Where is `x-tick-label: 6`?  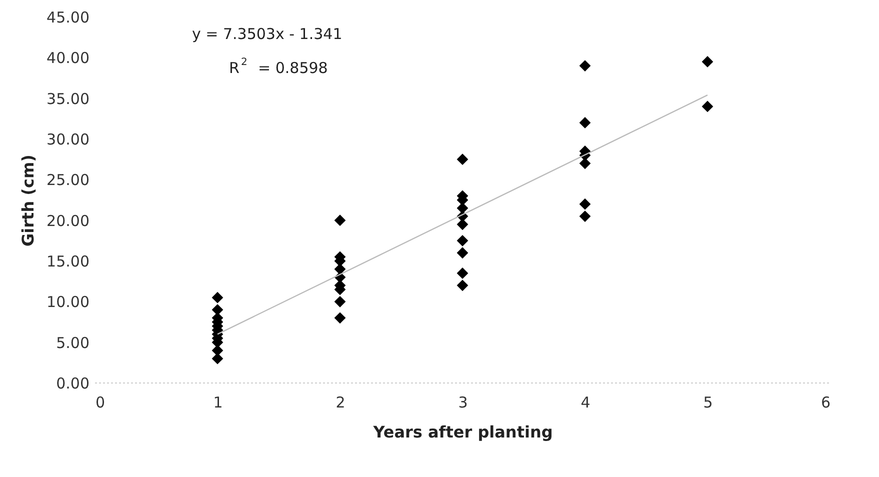 x-tick-label: 6 is located at coordinates (825, 403).